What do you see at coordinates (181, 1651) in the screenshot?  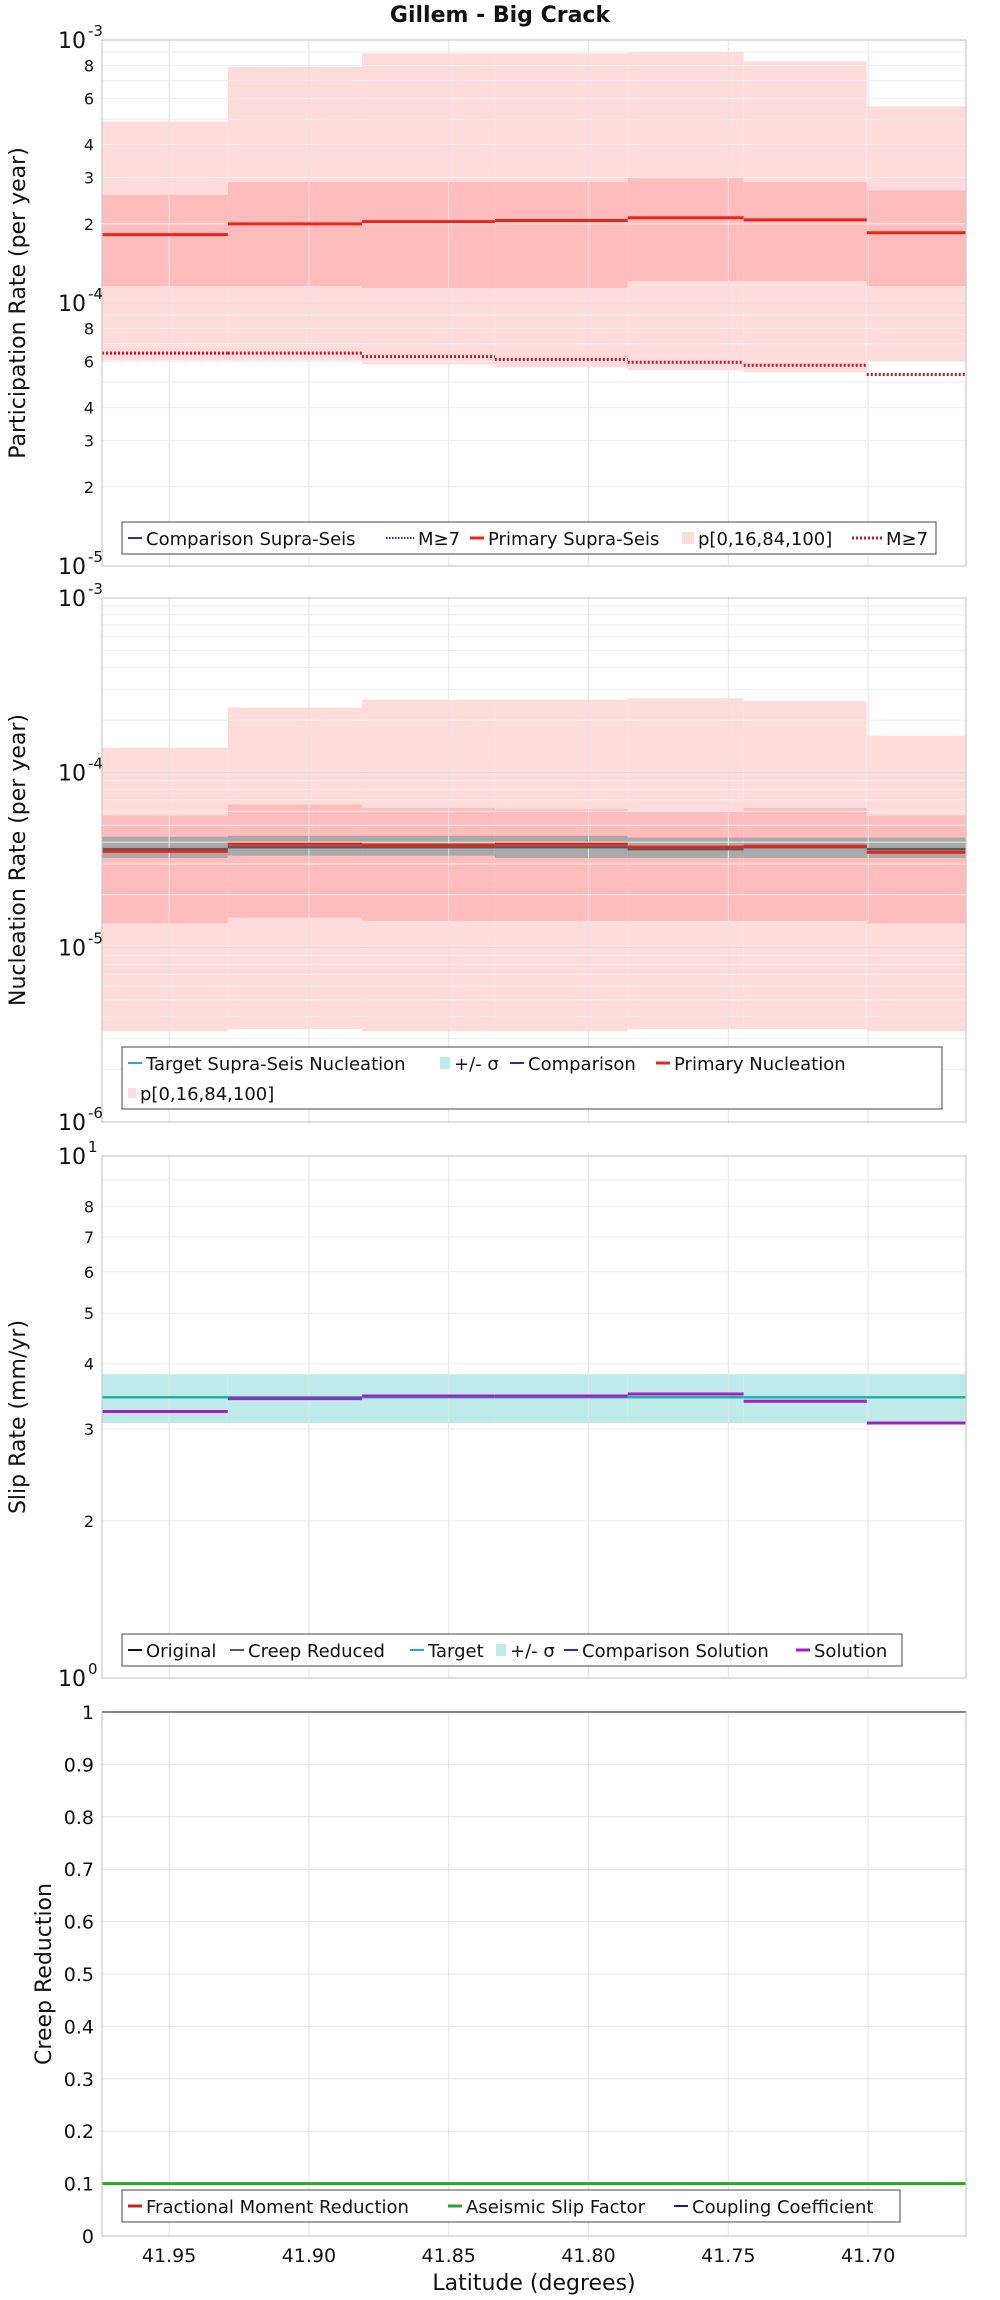 I see `legend-label: Original` at bounding box center [181, 1651].